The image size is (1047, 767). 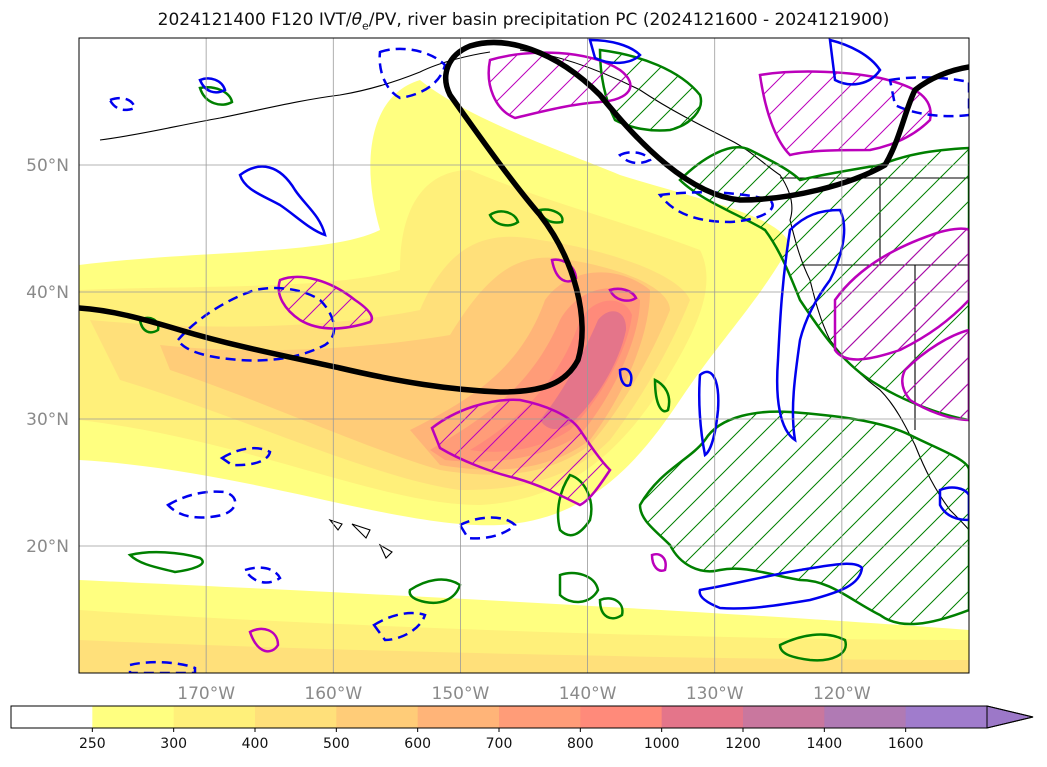 I want to click on colorbar: 250 300 400 500 600 700 800 1000 1200 1400 1600, so click(x=522, y=728).